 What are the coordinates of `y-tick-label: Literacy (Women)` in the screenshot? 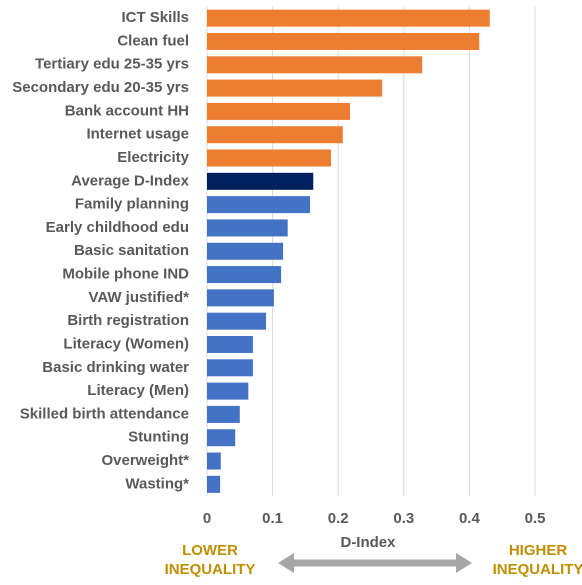 It's located at (126, 343).